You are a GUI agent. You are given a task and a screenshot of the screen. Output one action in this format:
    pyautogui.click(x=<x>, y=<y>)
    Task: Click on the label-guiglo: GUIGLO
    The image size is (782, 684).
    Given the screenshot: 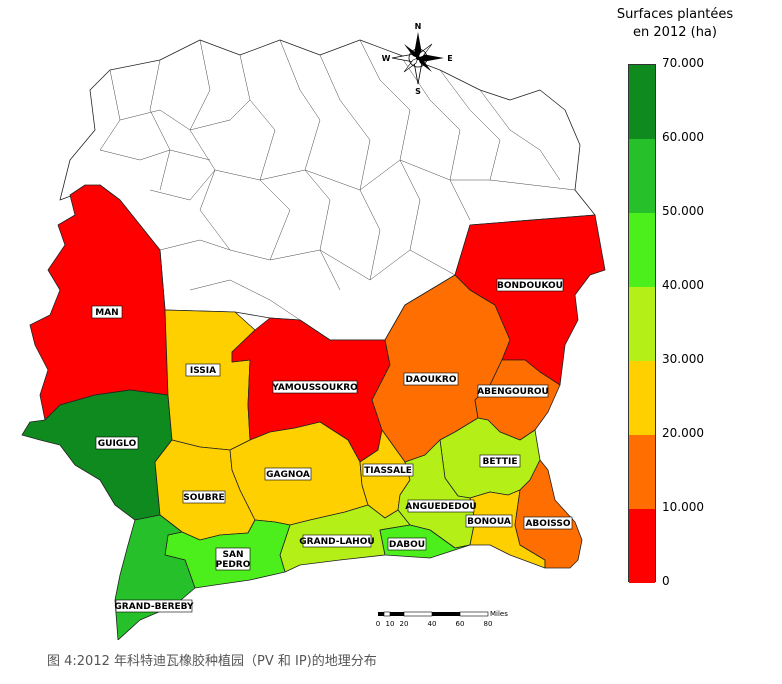 What is the action you would take?
    pyautogui.click(x=117, y=444)
    